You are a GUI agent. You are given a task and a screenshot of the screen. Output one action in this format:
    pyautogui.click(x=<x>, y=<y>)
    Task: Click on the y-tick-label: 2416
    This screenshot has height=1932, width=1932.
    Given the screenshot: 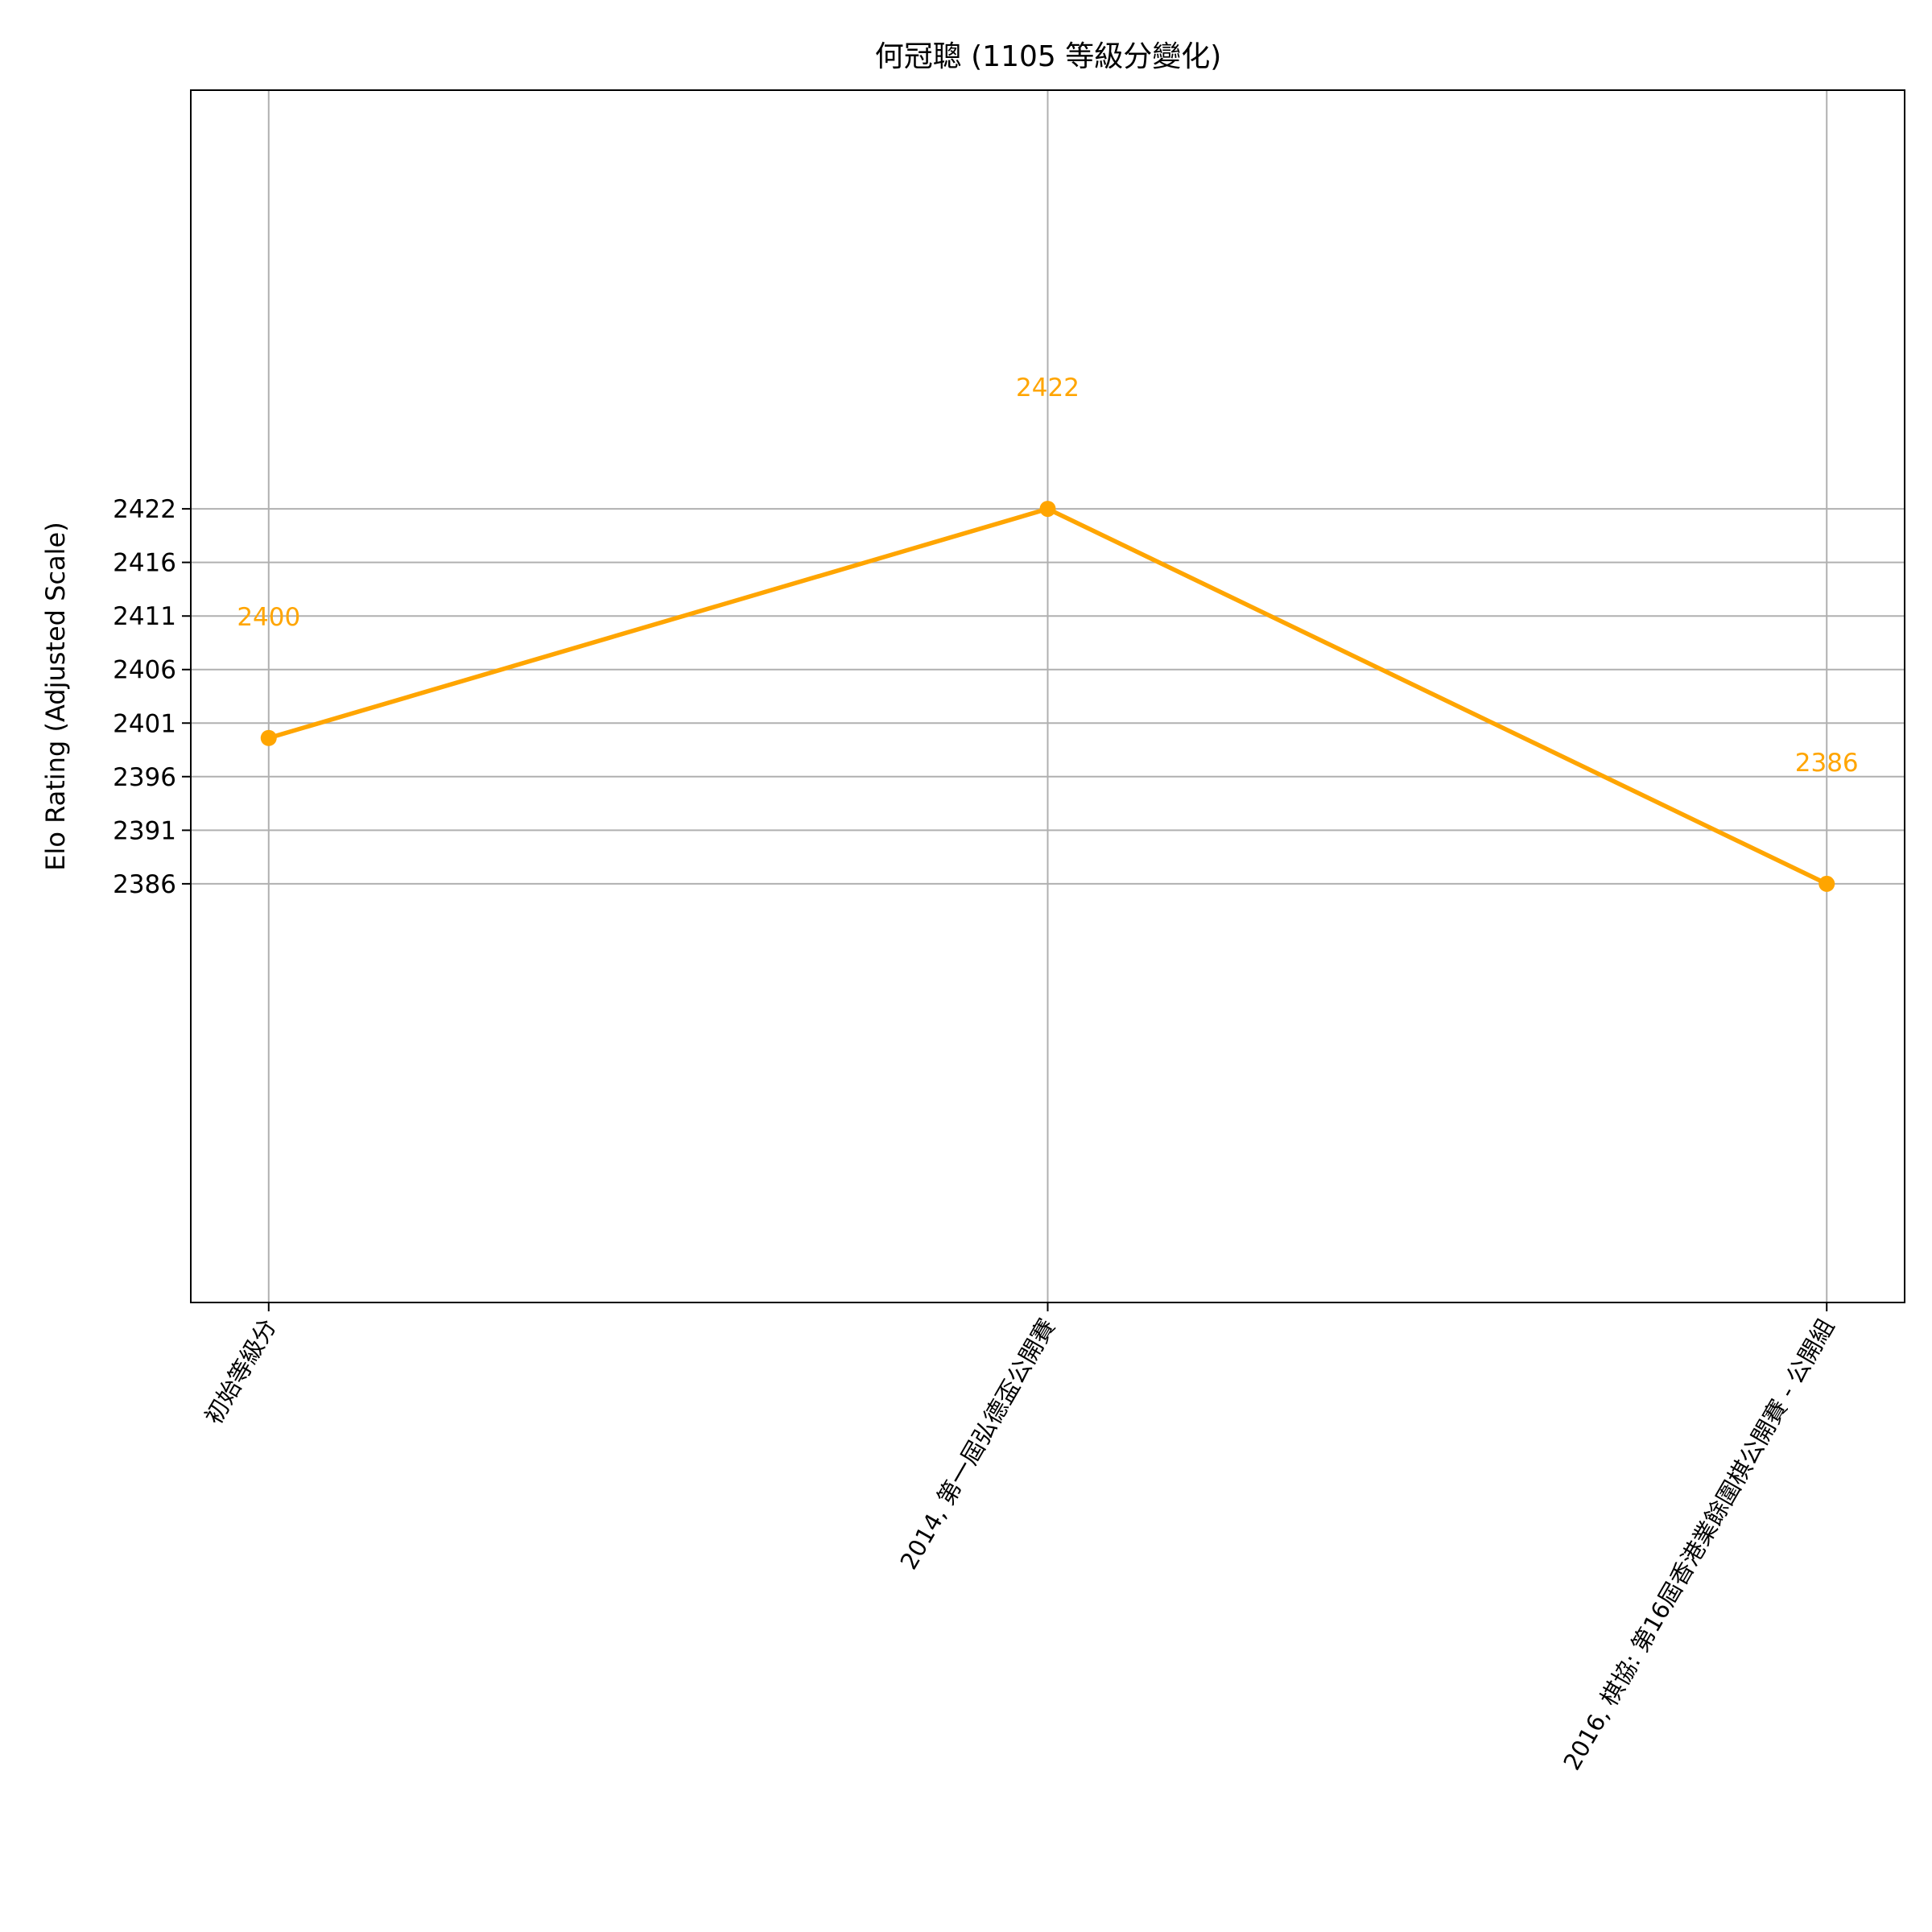 What is the action you would take?
    pyautogui.click(x=144, y=563)
    